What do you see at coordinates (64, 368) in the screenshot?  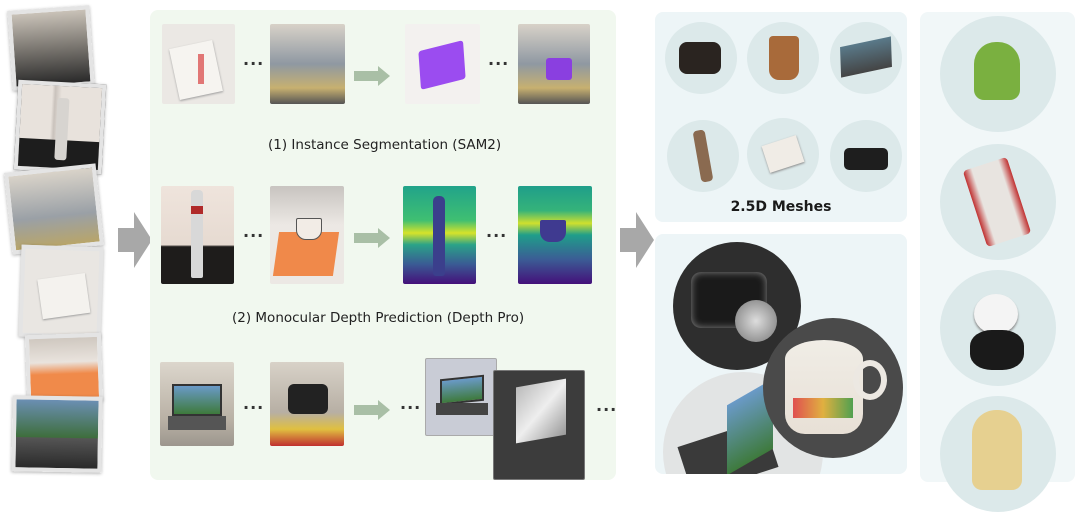 I see `input-photo-cup` at bounding box center [64, 368].